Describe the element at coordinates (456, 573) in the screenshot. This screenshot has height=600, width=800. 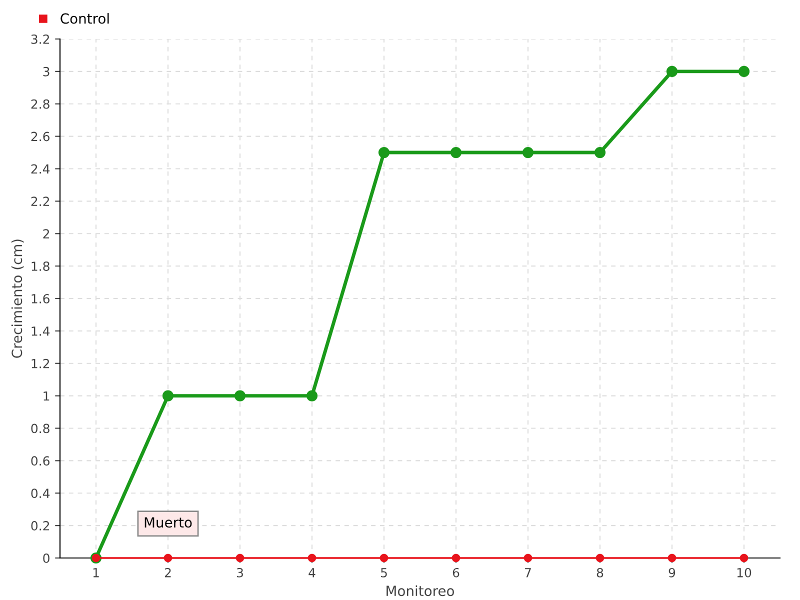
I see `x-tick-label: 6` at that location.